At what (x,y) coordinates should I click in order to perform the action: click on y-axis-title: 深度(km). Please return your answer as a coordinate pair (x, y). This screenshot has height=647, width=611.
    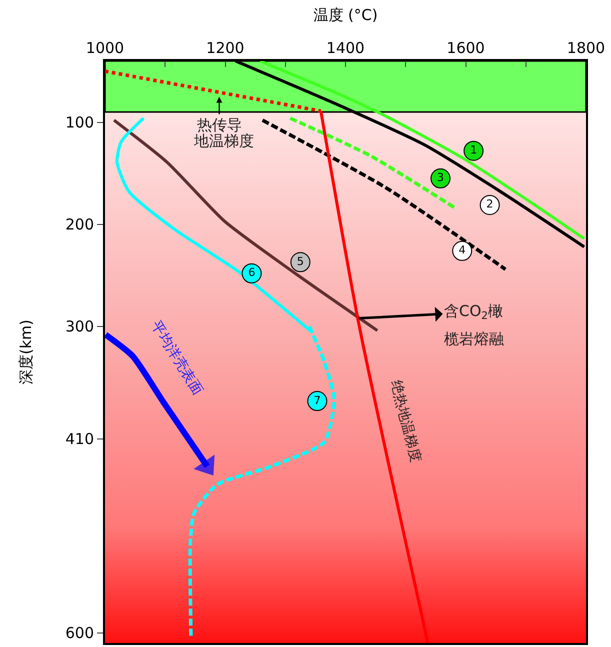
    Looking at the image, I should click on (26, 352).